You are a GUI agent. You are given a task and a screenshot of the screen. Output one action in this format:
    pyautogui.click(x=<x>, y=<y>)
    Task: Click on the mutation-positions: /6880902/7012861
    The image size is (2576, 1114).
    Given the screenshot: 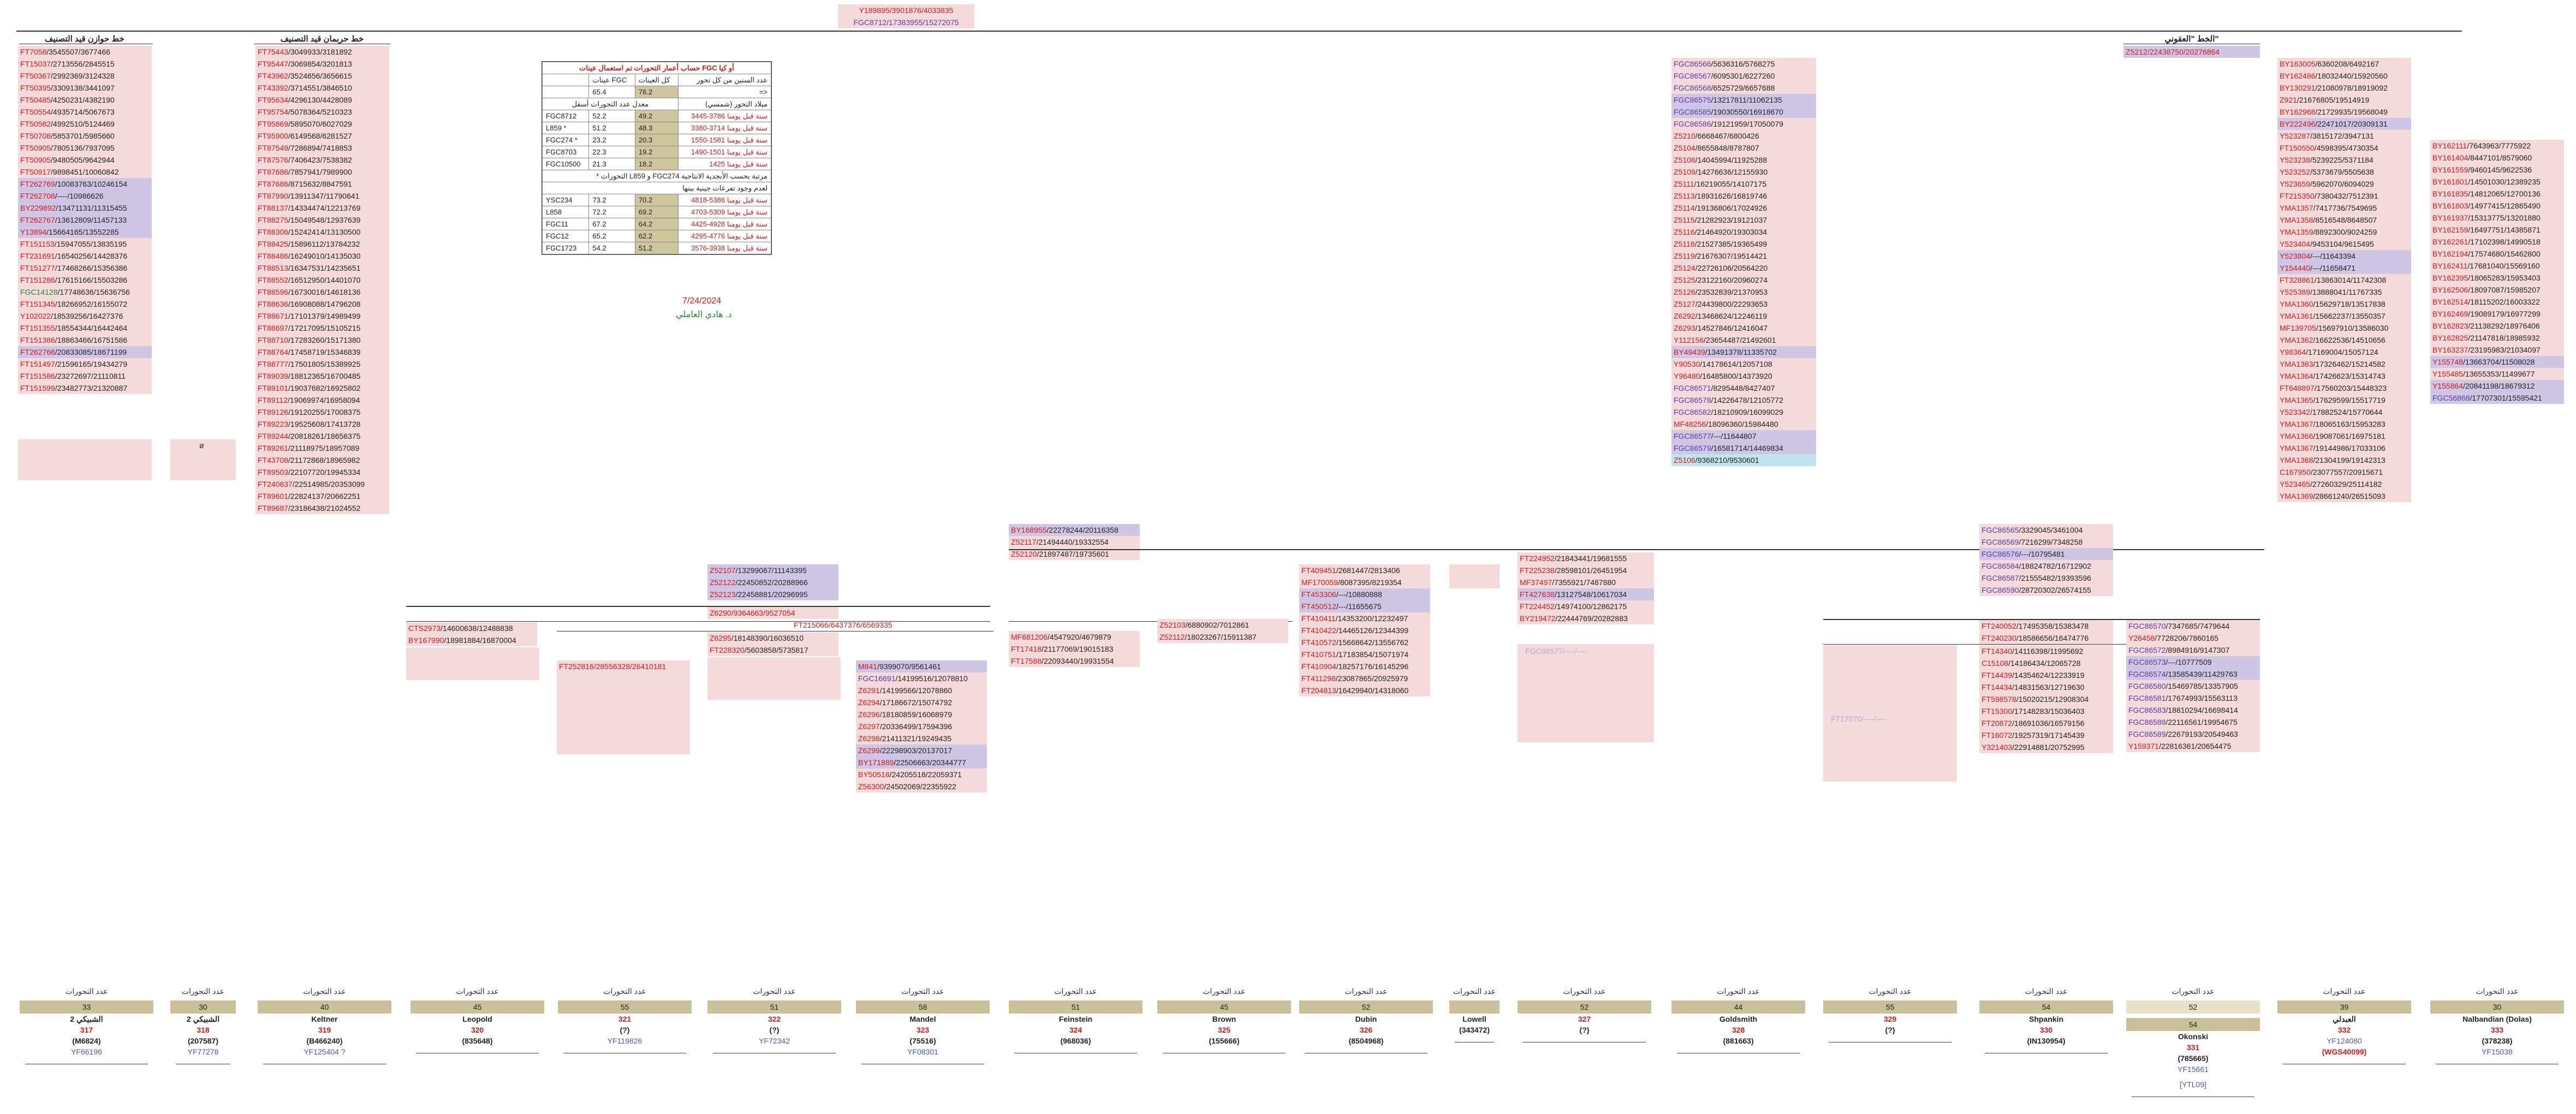 What is the action you would take?
    pyautogui.click(x=1217, y=625)
    